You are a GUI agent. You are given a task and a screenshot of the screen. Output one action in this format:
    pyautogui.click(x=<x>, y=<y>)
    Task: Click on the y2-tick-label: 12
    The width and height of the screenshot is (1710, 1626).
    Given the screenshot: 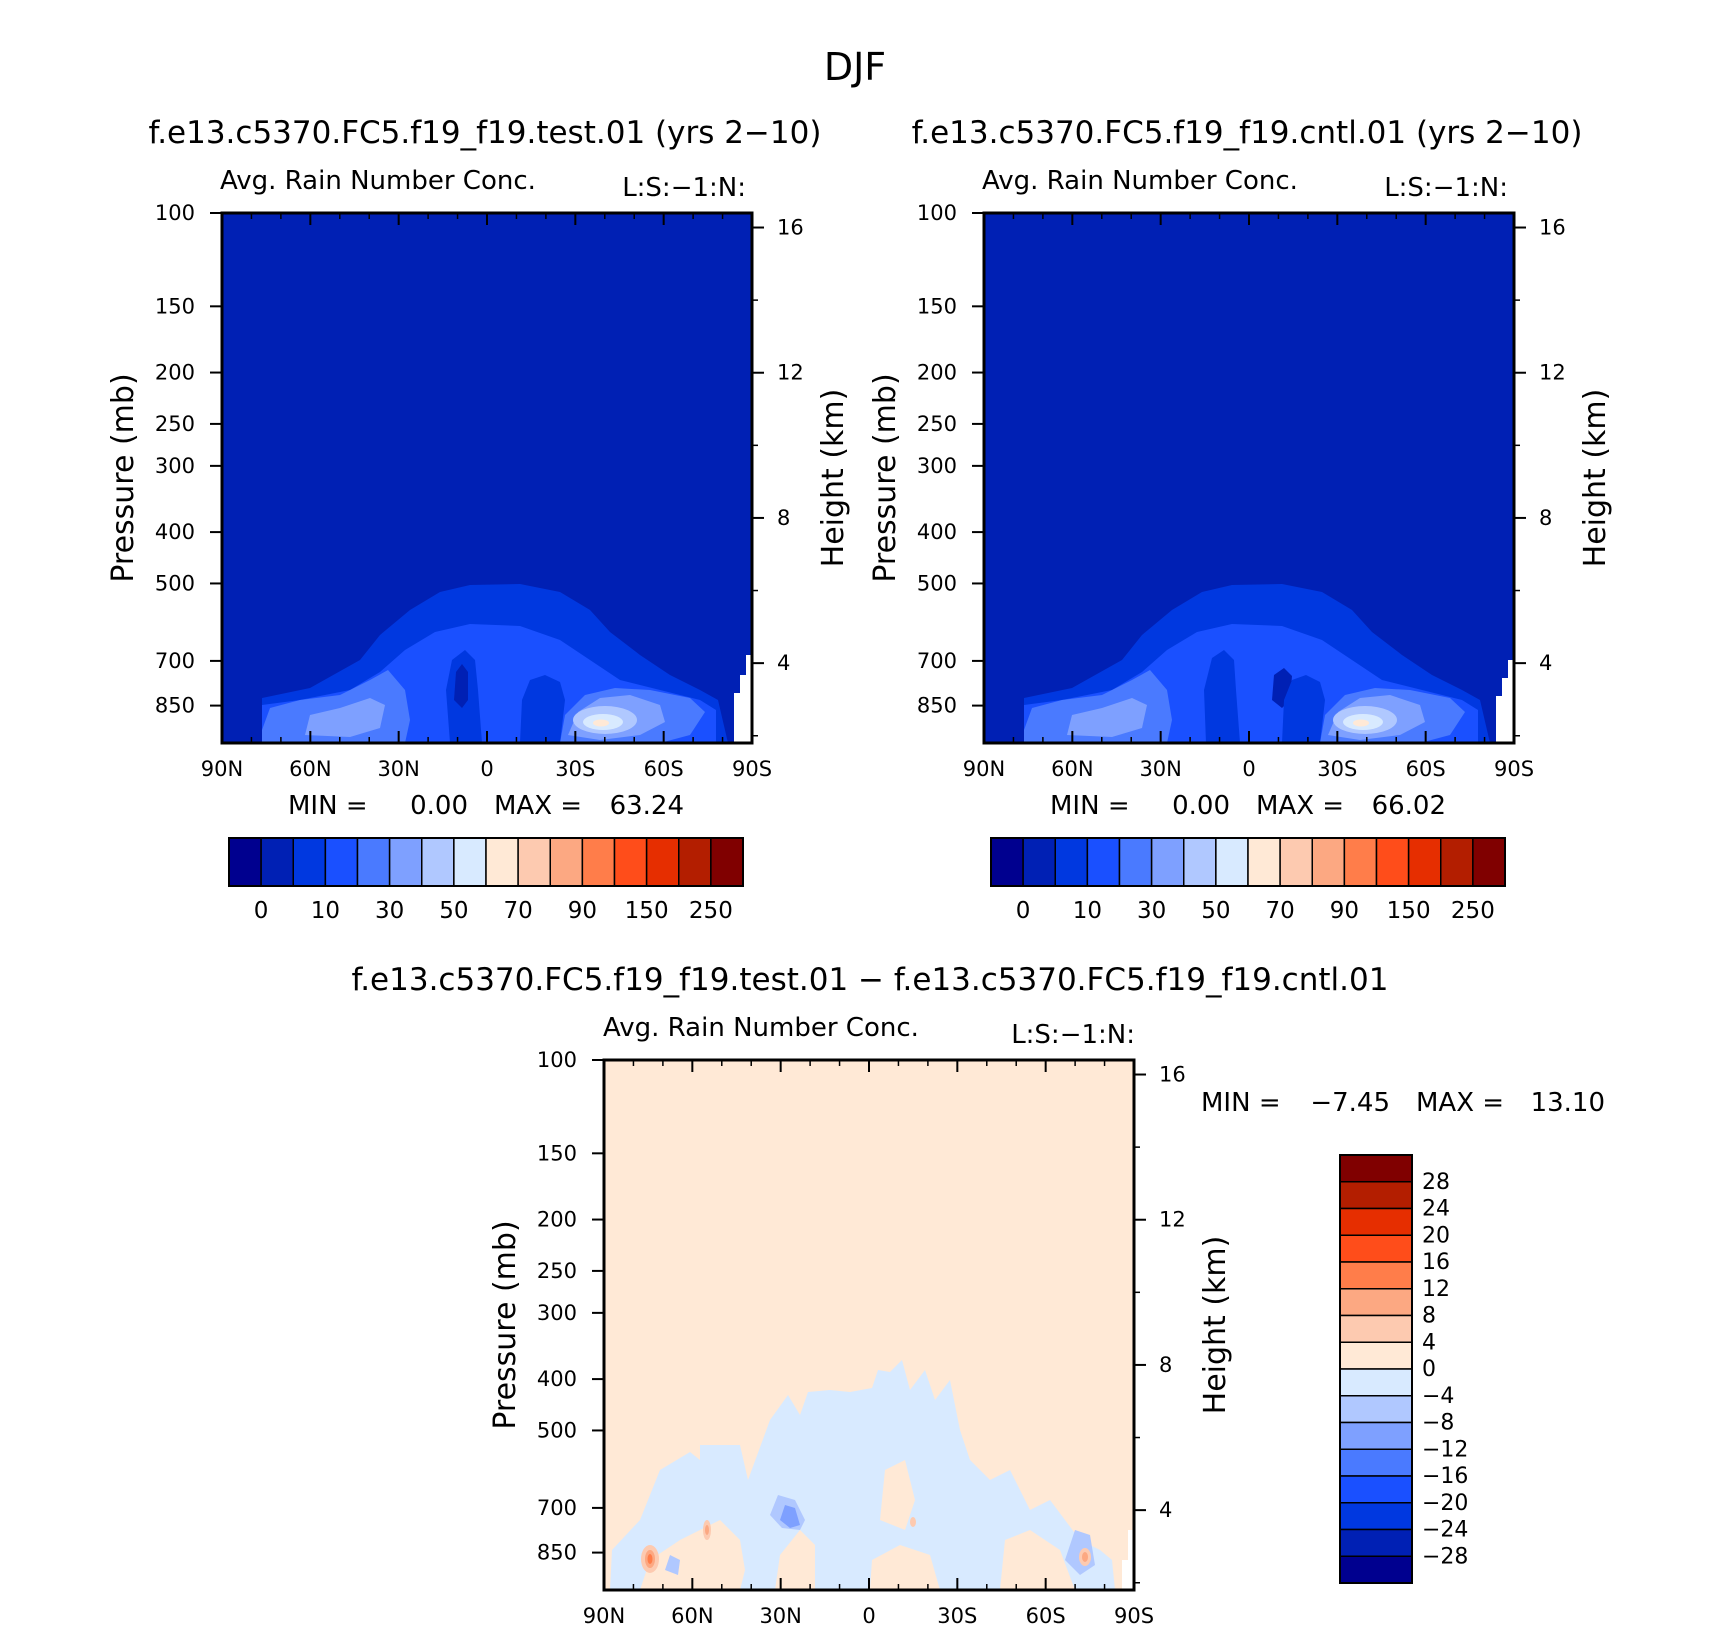 What is the action you would take?
    pyautogui.click(x=1172, y=1220)
    